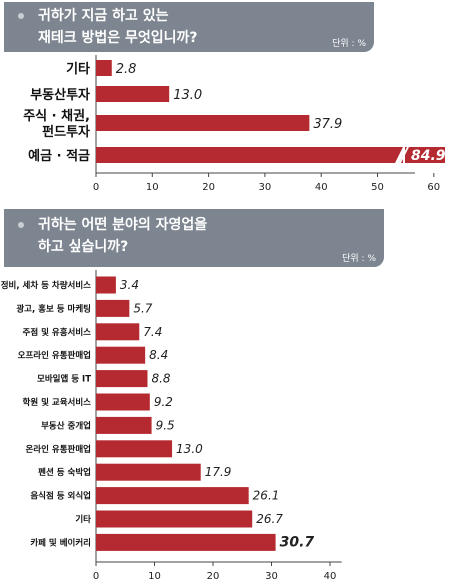 Image resolution: width=450 pixels, height=585 pixels. Describe the element at coordinates (152, 332) in the screenshot. I see `value-label: 7.4` at that location.